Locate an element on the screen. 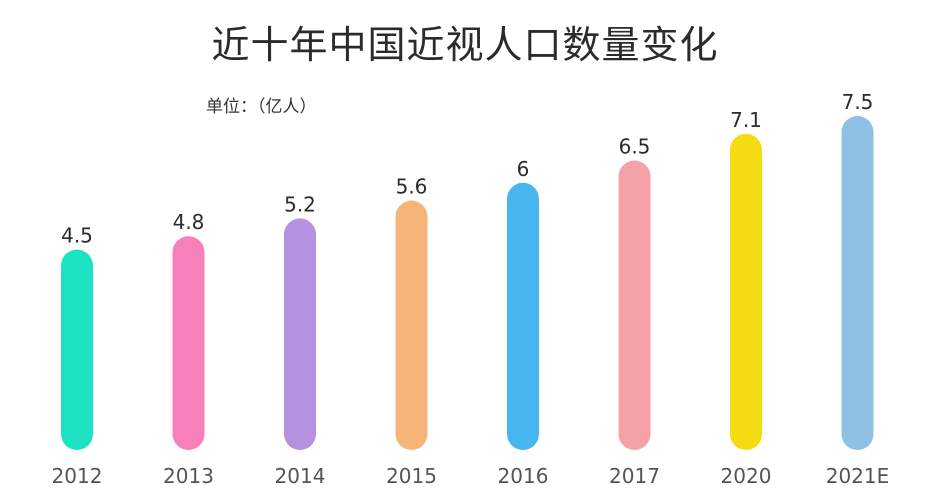 Image resolution: width=930 pixels, height=491 pixels. value-label-2021E: 7.5 is located at coordinates (858, 102).